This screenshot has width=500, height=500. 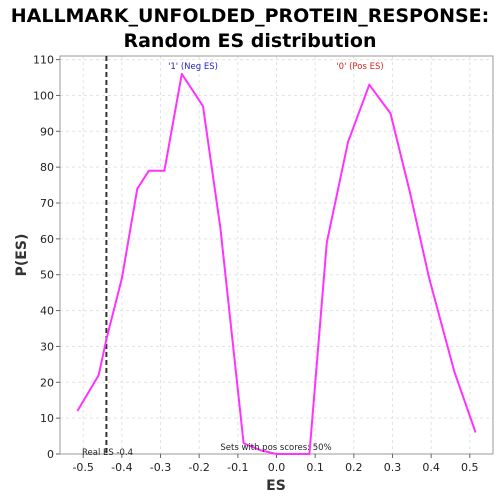 What do you see at coordinates (249, 41) in the screenshot?
I see `chart-title-line2: Random ES distribution` at bounding box center [249, 41].